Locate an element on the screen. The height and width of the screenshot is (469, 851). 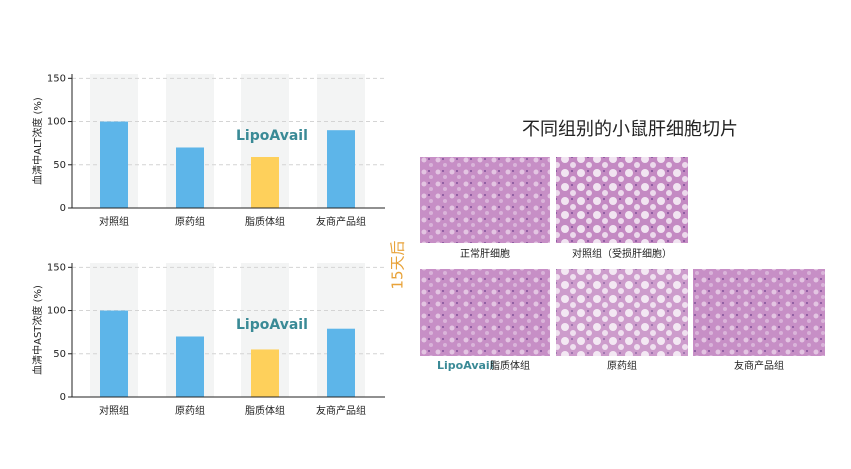
image-label: 原药组 is located at coordinates (622, 365).